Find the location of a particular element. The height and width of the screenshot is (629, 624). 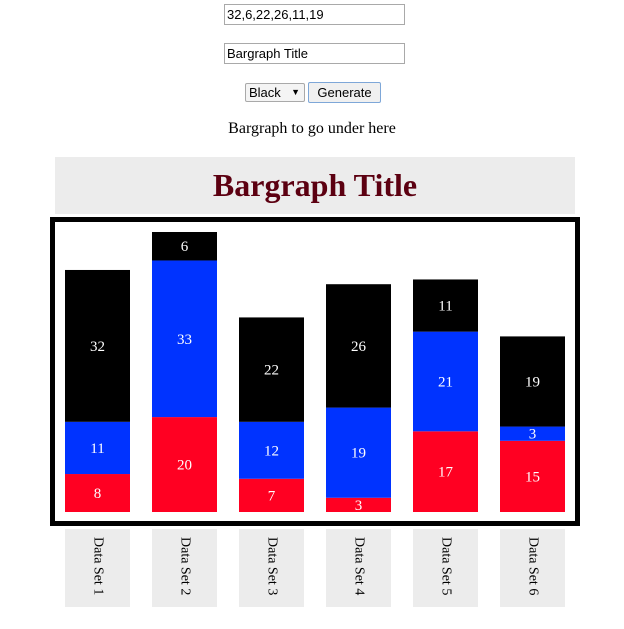

color-select: Black ▼ is located at coordinates (275, 92).